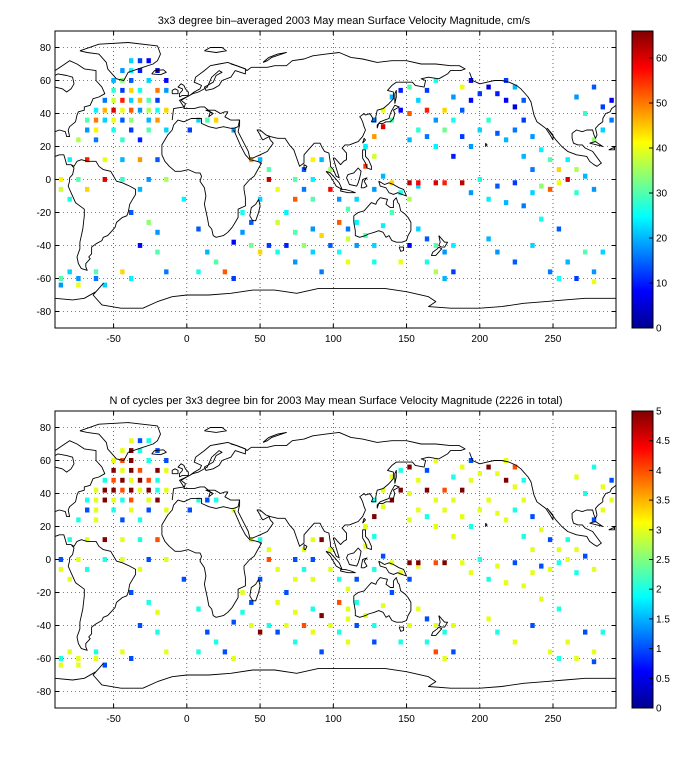 The width and height of the screenshot is (696, 760). I want to click on y-tick-label: 80, so click(46, 428).